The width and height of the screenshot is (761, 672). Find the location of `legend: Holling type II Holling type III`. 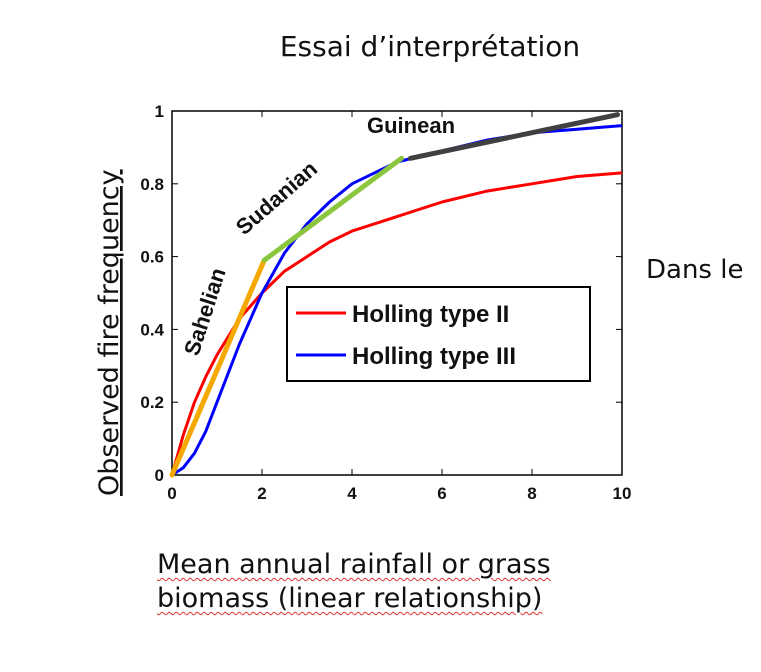

legend: Holling type II Holling type III is located at coordinates (438, 334).